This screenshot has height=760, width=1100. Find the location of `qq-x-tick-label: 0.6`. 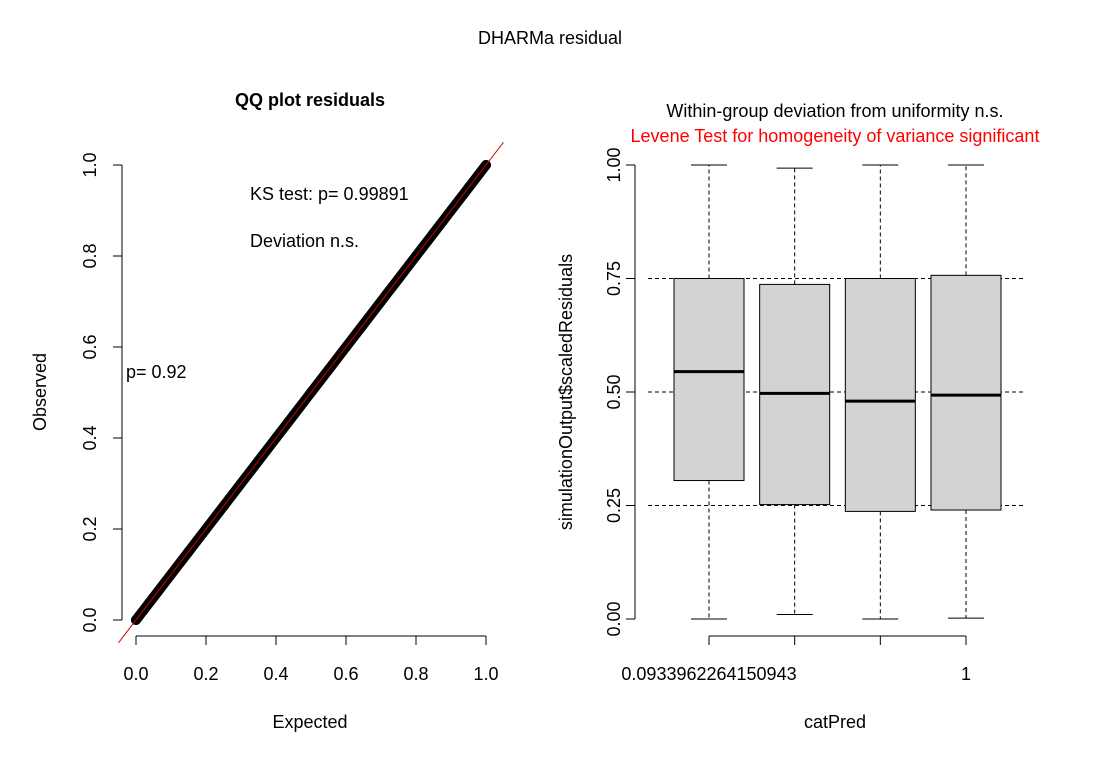

qq-x-tick-label: 0.6 is located at coordinates (345, 674).